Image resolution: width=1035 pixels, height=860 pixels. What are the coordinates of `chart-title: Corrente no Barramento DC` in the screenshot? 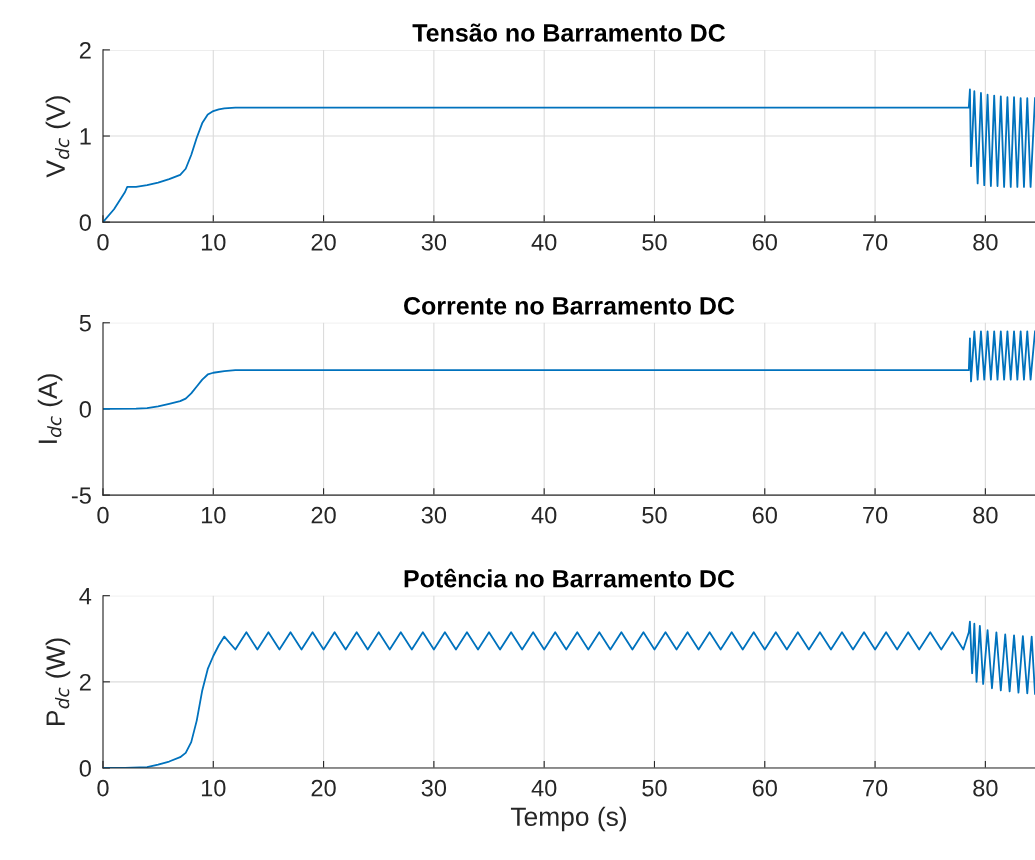 It's located at (569, 306).